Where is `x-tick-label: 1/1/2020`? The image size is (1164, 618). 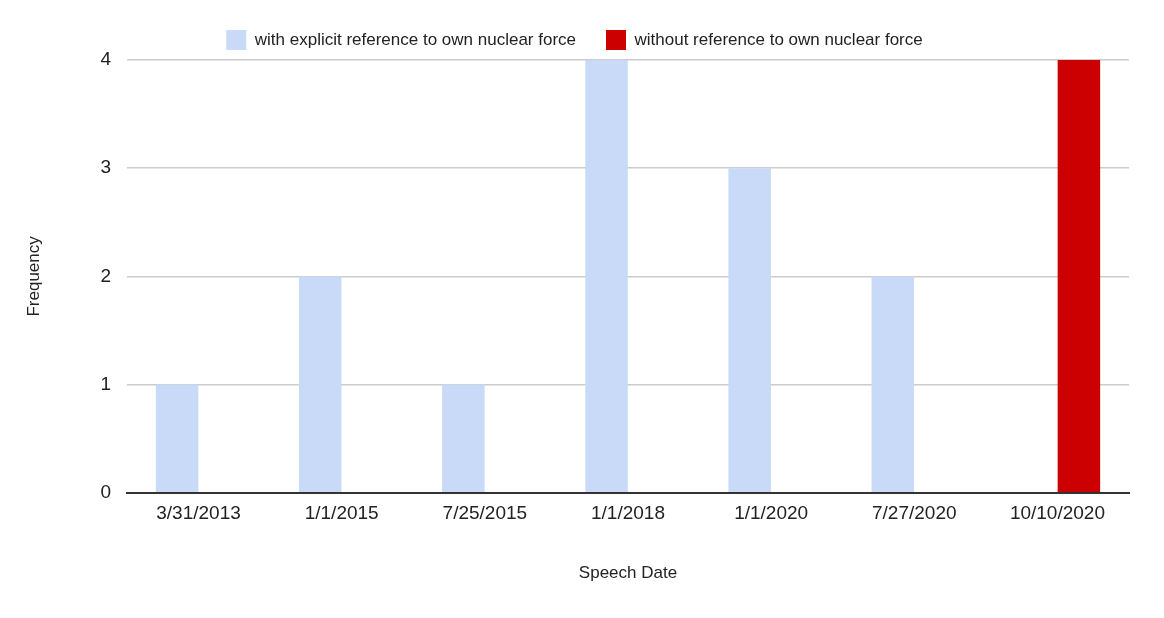 x-tick-label: 1/1/2020 is located at coordinates (771, 513).